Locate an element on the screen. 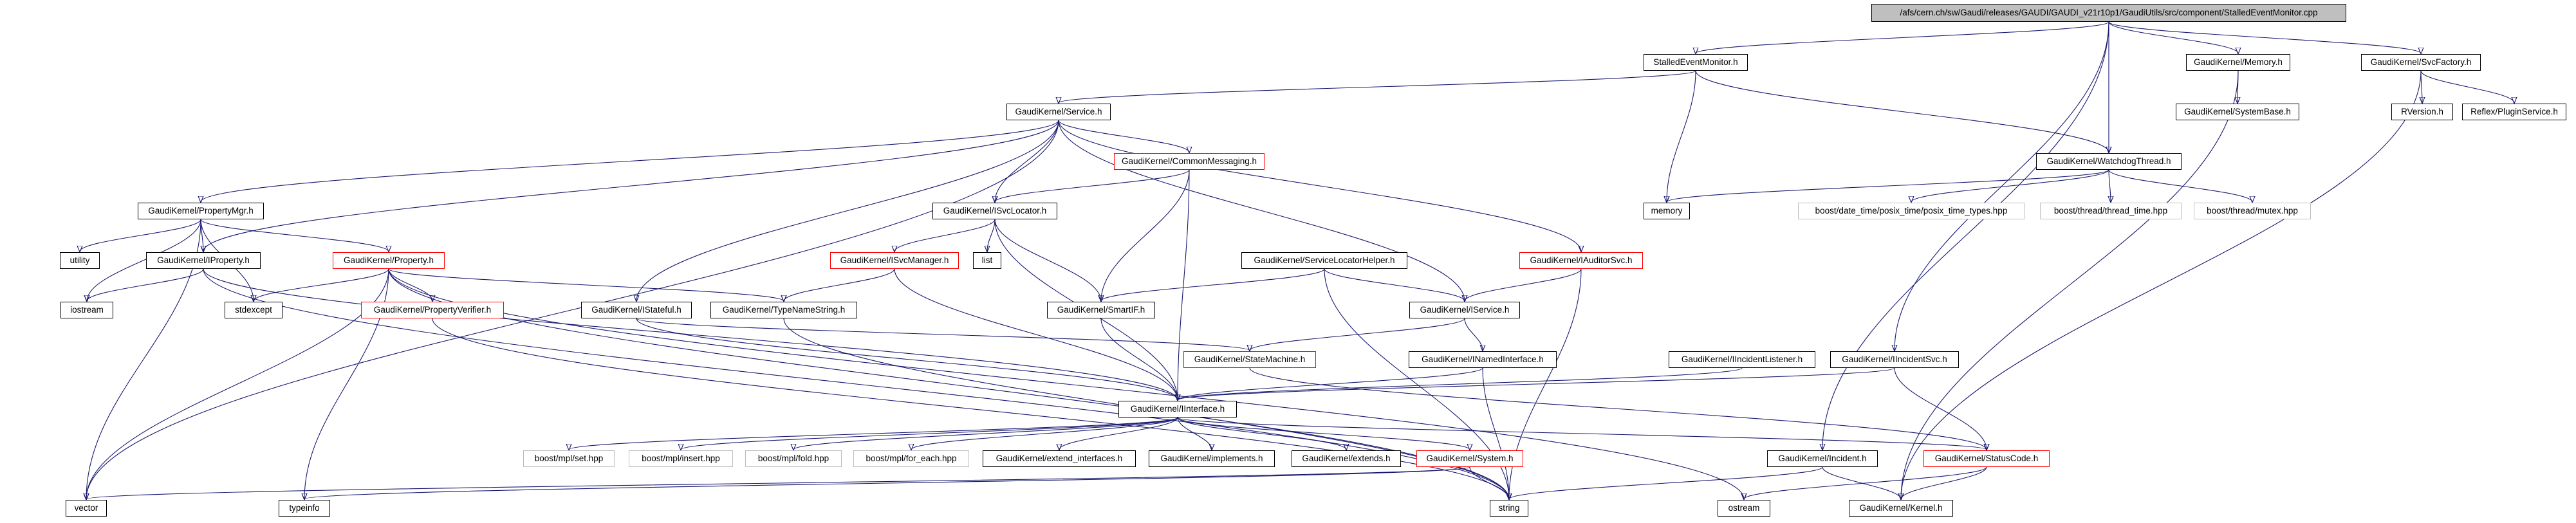 Image resolution: width=2576 pixels, height=523 pixels. graph-edge-slhelper-smartif is located at coordinates (1213, 284).